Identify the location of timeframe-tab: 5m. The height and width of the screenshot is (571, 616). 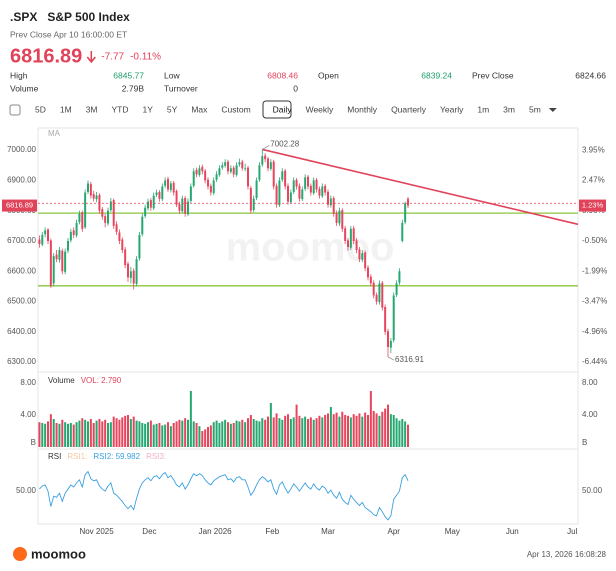
(535, 109).